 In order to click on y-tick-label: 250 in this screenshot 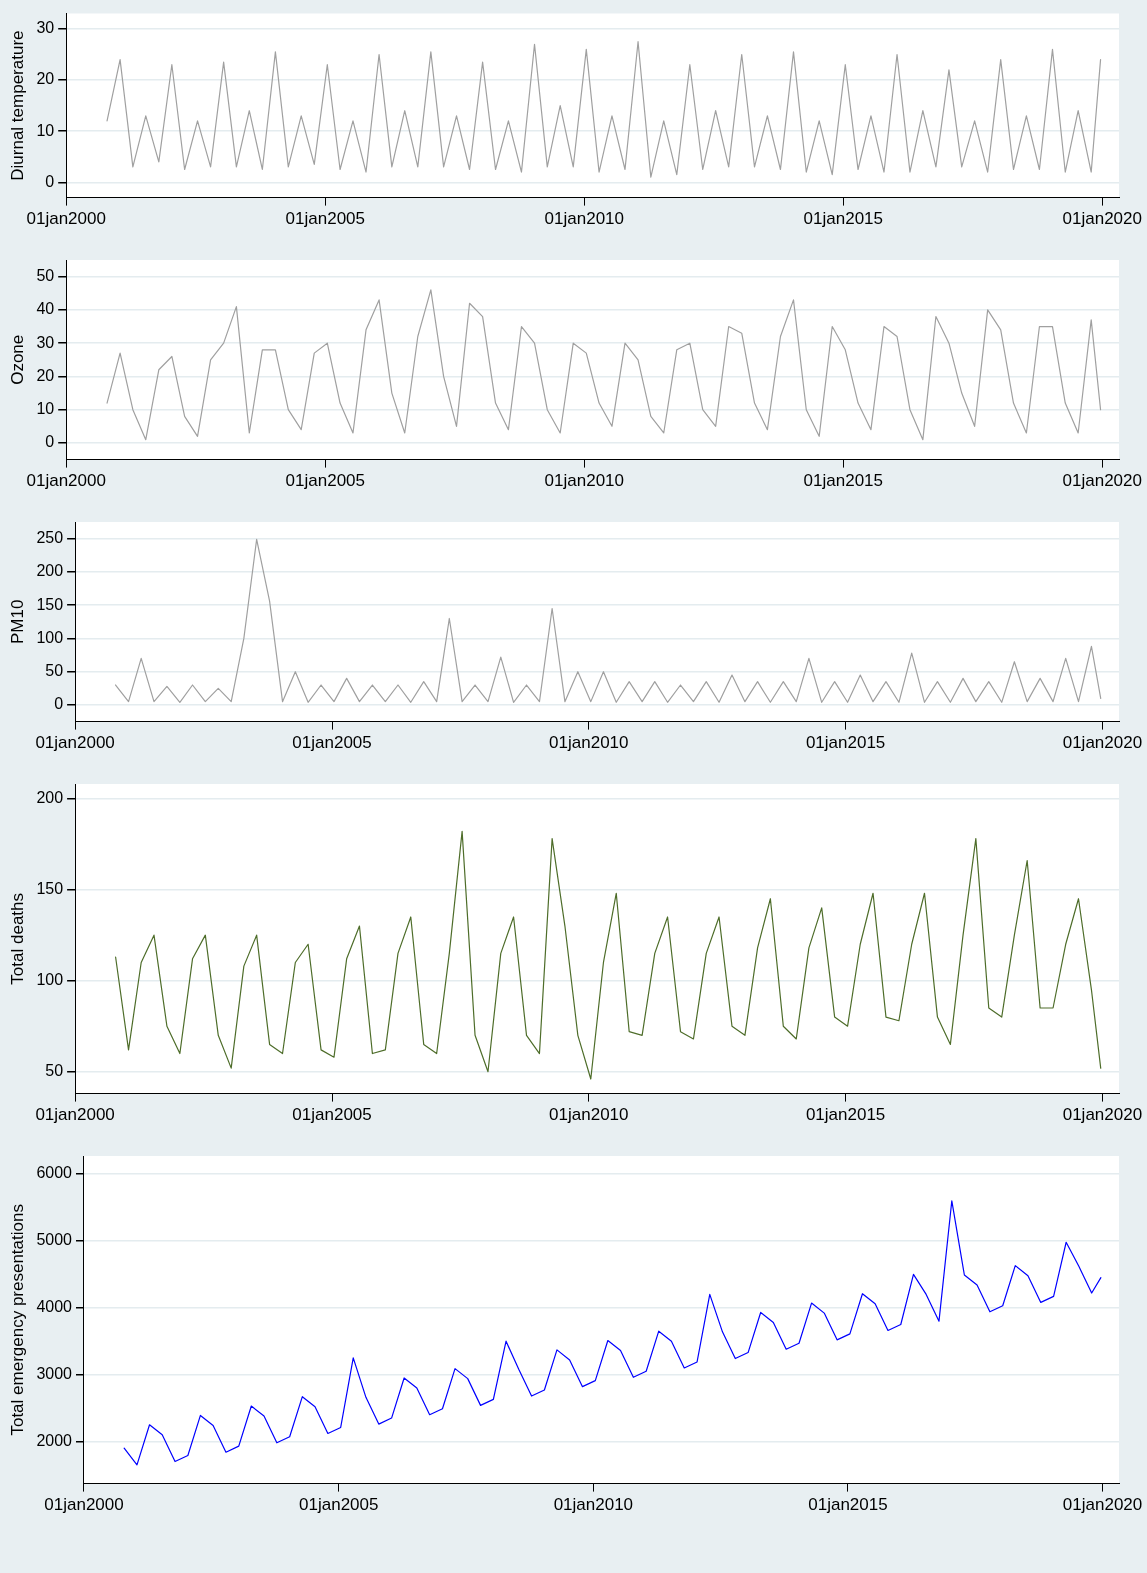, I will do `click(50, 538)`.